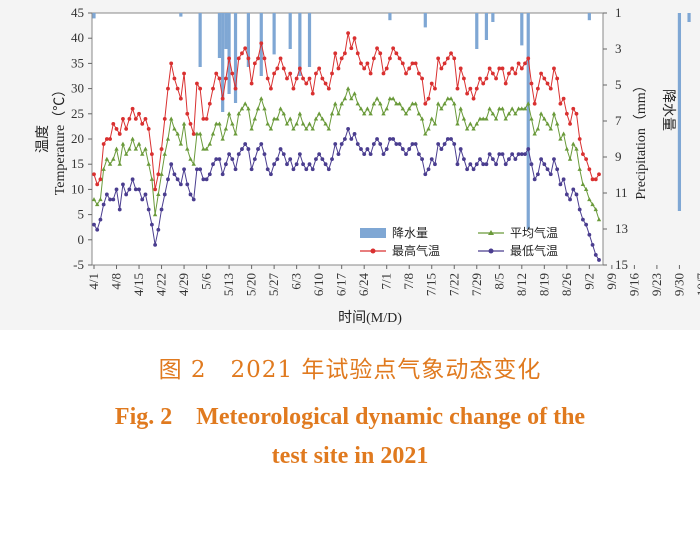 The width and height of the screenshot is (700, 535). What do you see at coordinates (373, 233) in the screenshot?
I see `legend-swatch-precip` at bounding box center [373, 233].